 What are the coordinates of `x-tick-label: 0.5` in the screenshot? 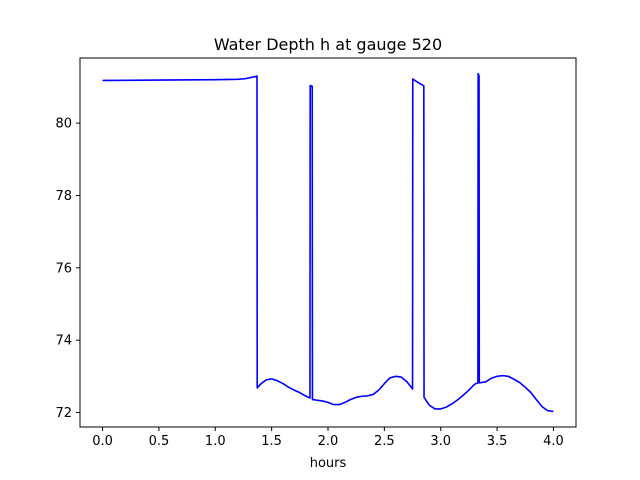 It's located at (159, 441).